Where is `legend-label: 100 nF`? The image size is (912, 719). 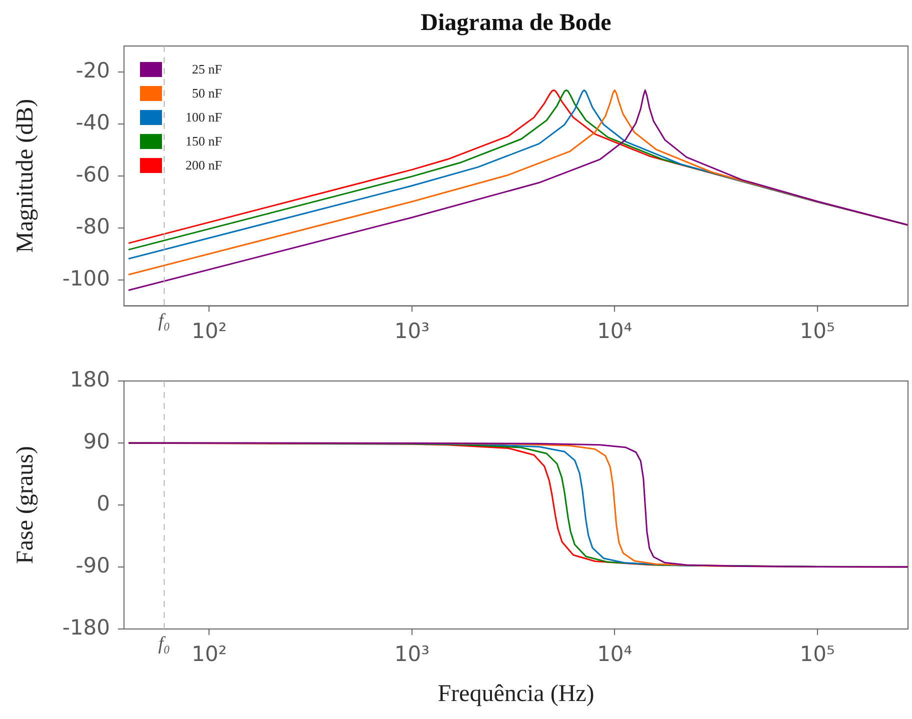 legend-label: 100 nF is located at coordinates (204, 116).